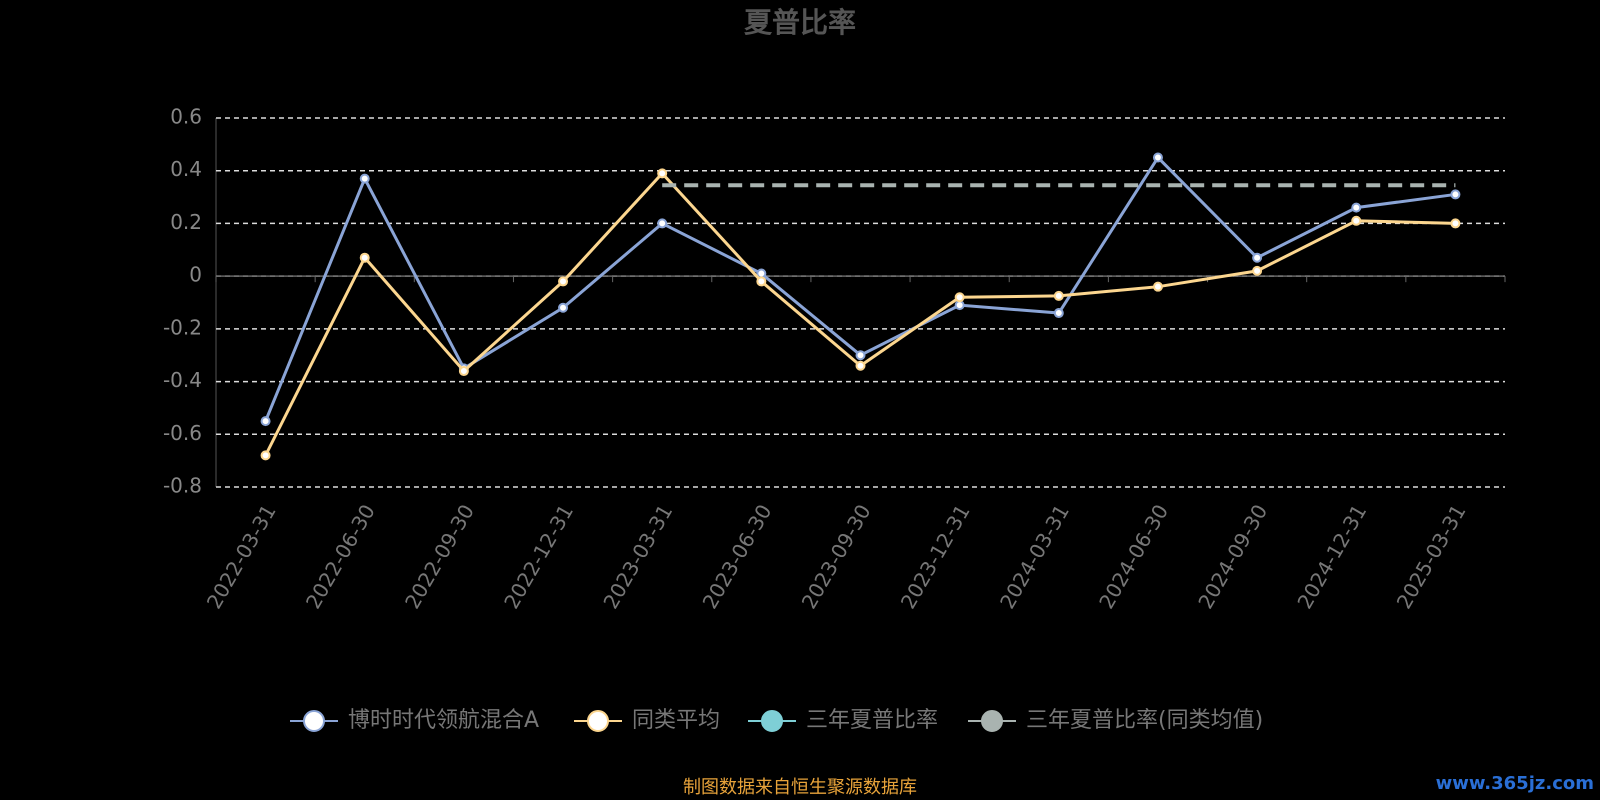 This screenshot has height=800, width=1600. I want to click on legend-label: 同类平均, so click(676, 720).